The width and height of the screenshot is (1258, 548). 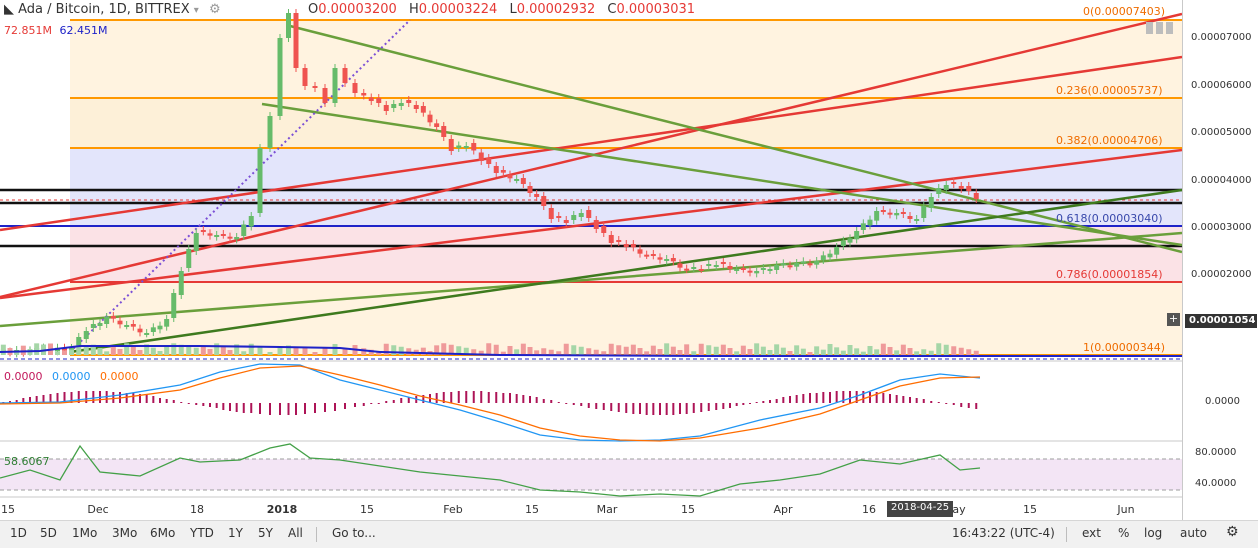 What do you see at coordinates (235, 533) in the screenshot?
I see `range-1y-button: 1Y` at bounding box center [235, 533].